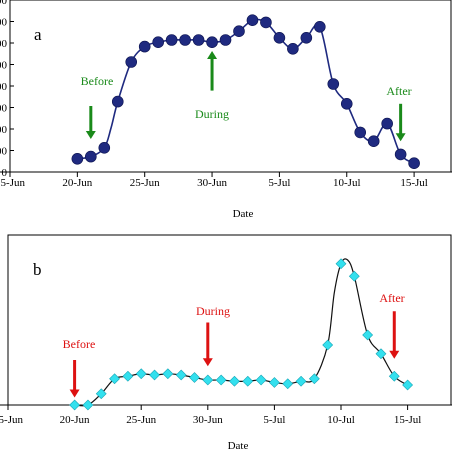 The height and width of the screenshot is (452, 452). I want to click on chart-a-x-tick-label: 10-Jul, so click(347, 183).